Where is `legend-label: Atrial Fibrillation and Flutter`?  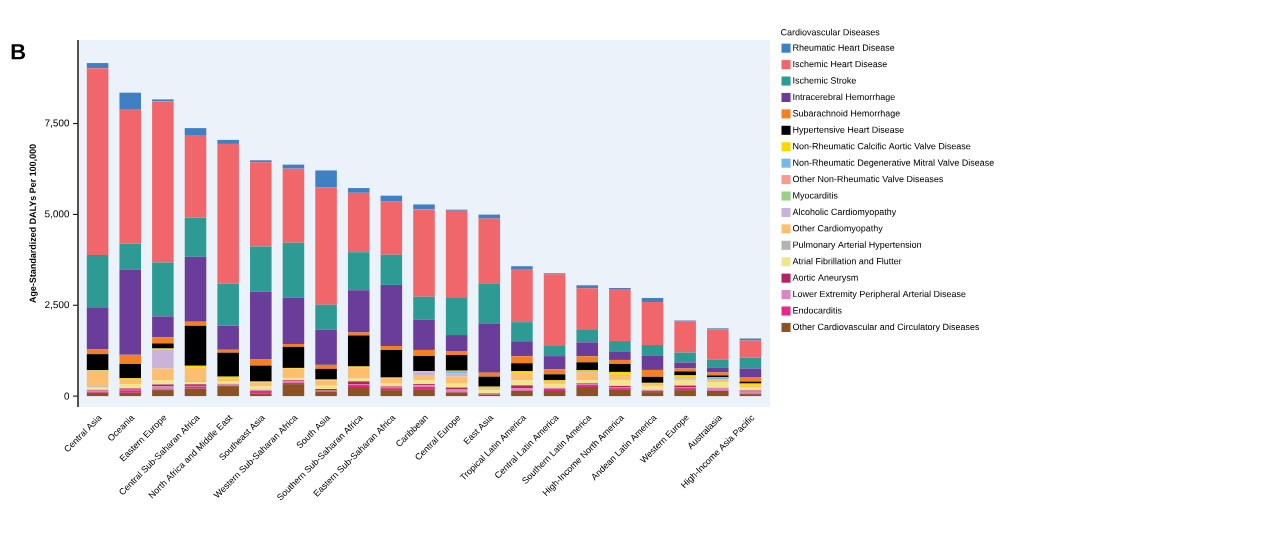 legend-label: Atrial Fibrillation and Flutter is located at coordinates (847, 261).